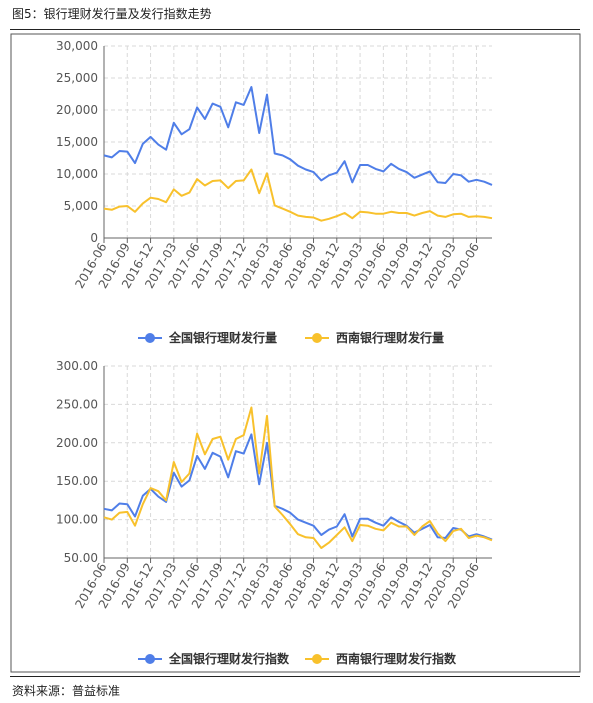 The width and height of the screenshot is (593, 703). I want to click on y-tick-label: 200.00, so click(77, 443).